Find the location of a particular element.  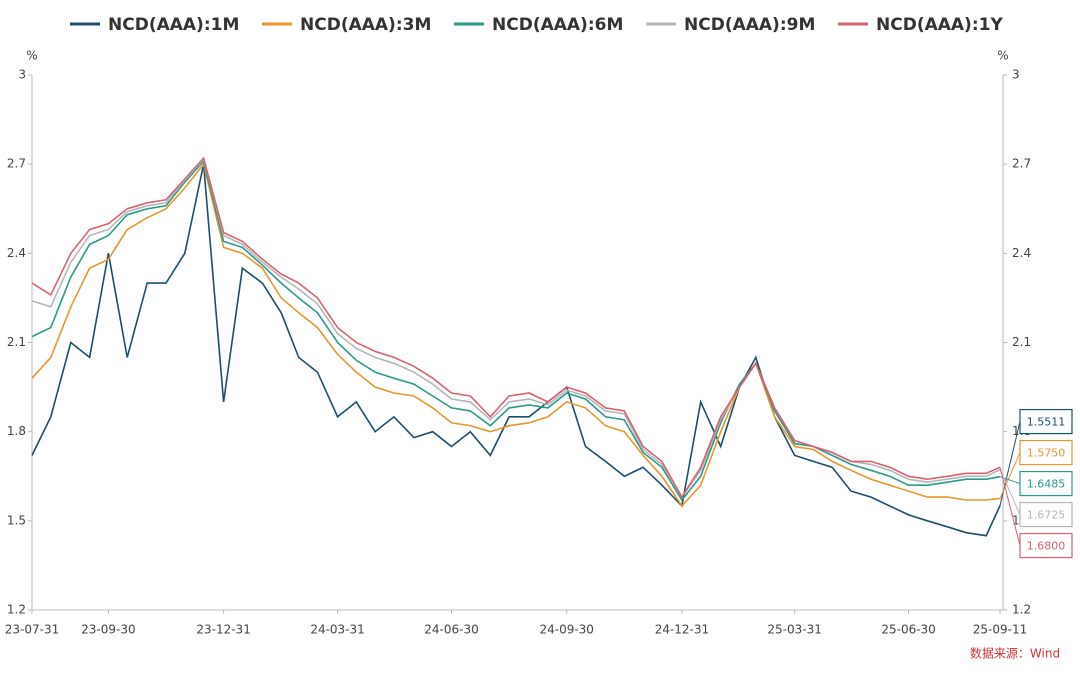

y-tick-label: 1.8 is located at coordinates (16, 431).